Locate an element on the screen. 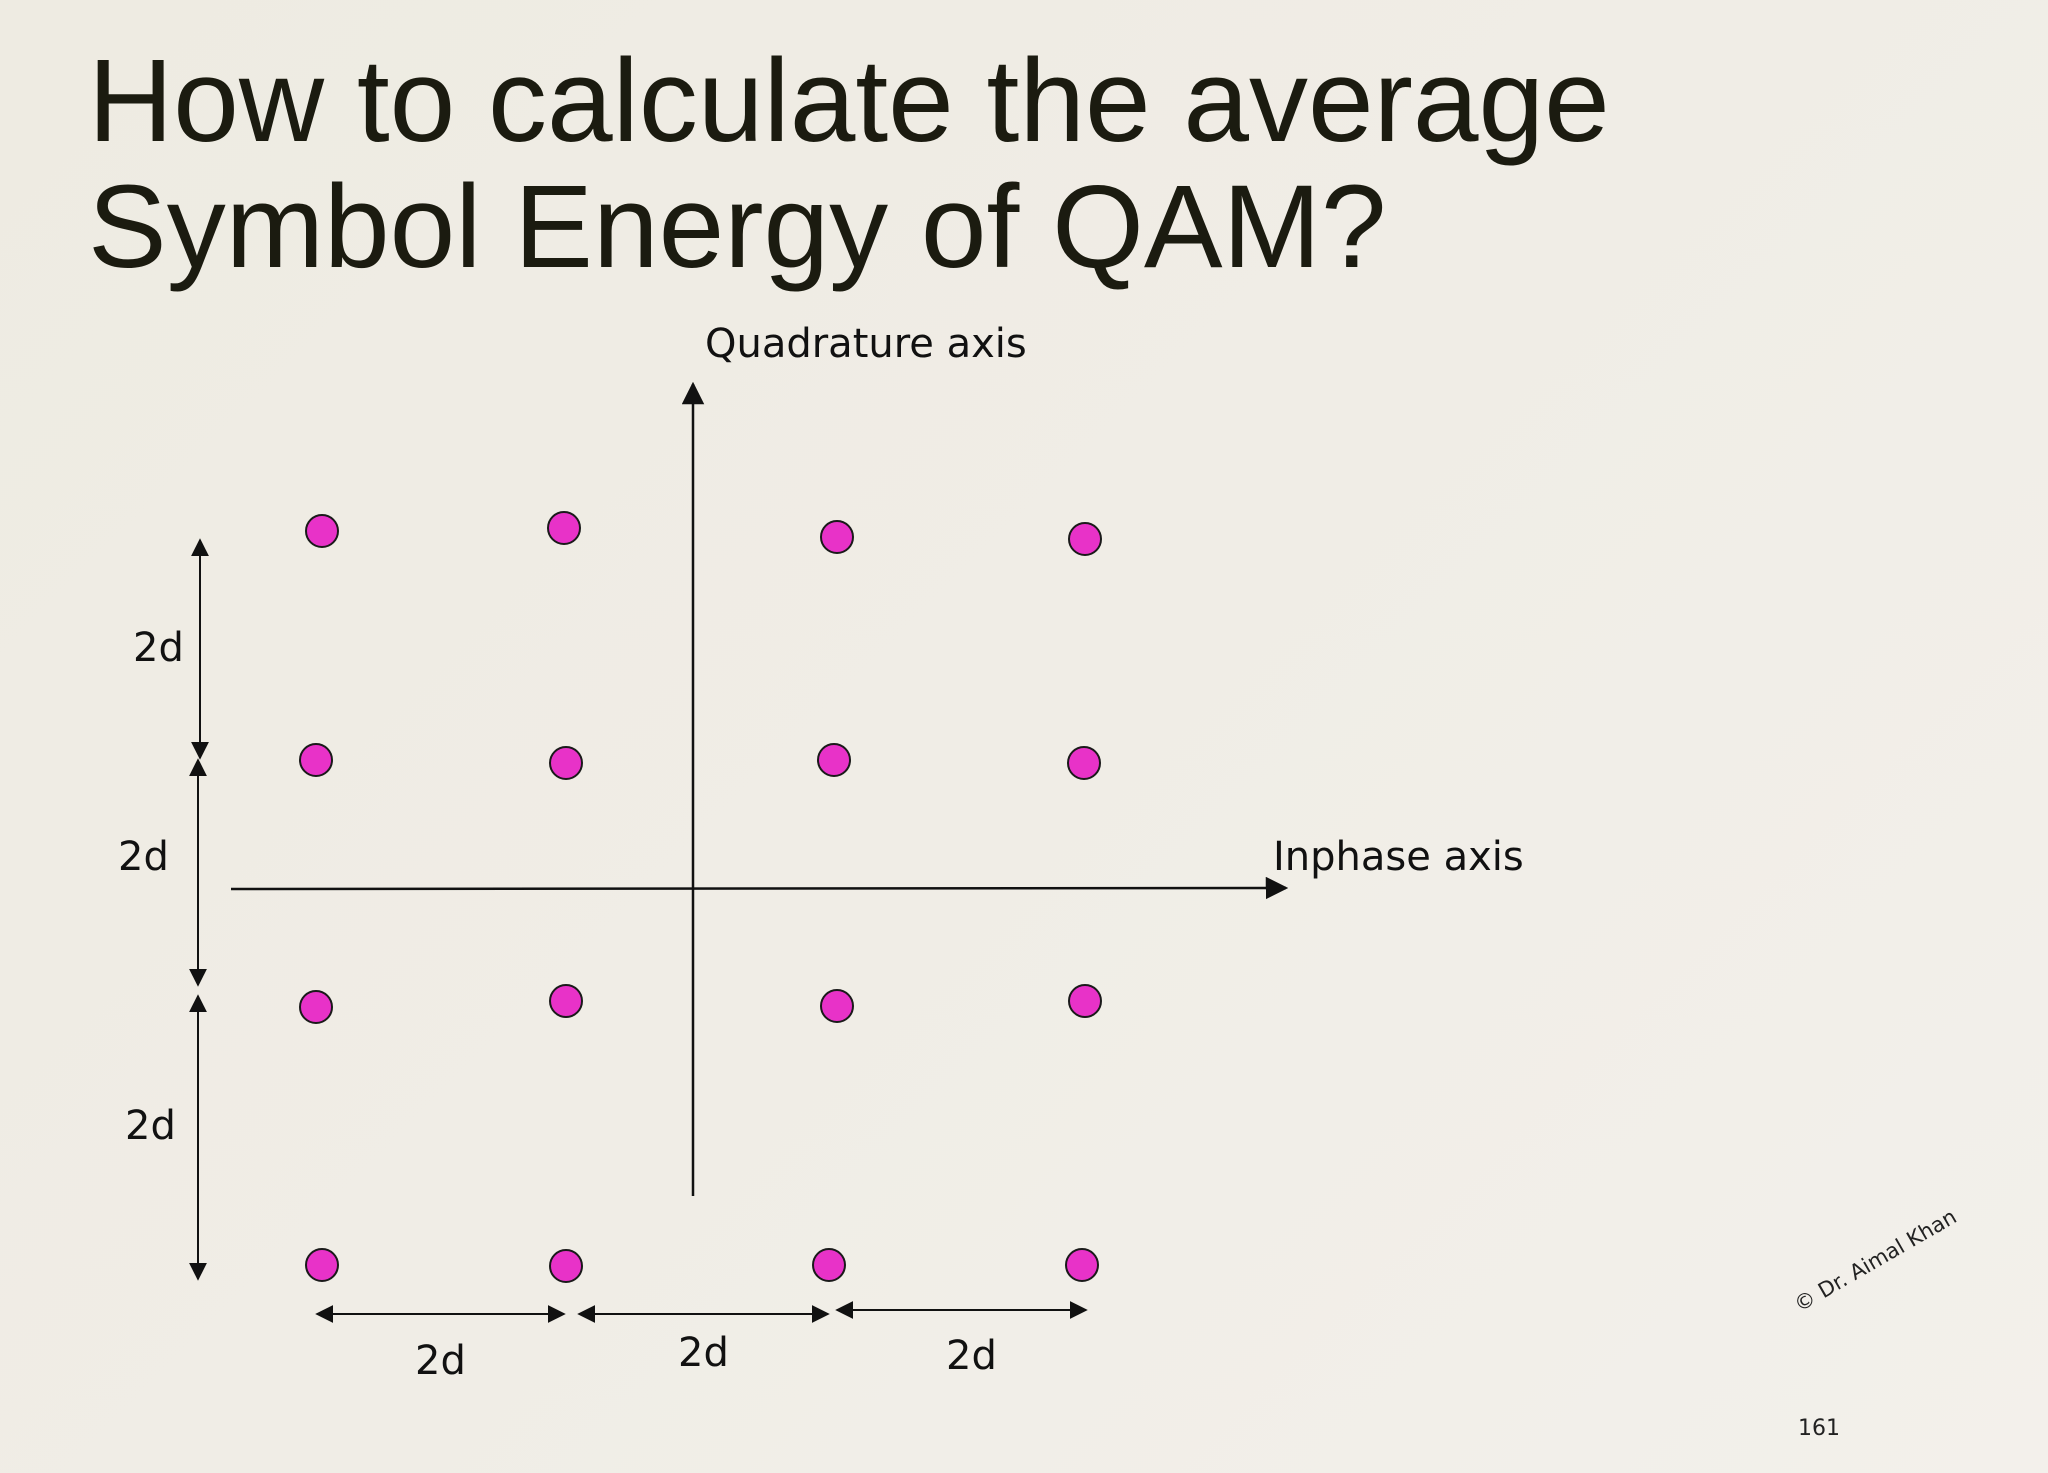 The height and width of the screenshot is (1473, 2048). title-line-1: How to calculate the average is located at coordinates (849, 101).